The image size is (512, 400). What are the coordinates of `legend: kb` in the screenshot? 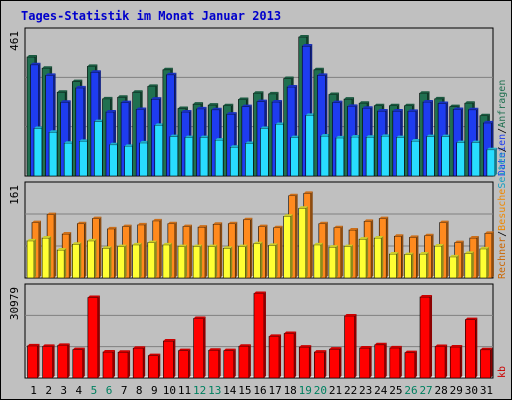 It's located at (502, 372).